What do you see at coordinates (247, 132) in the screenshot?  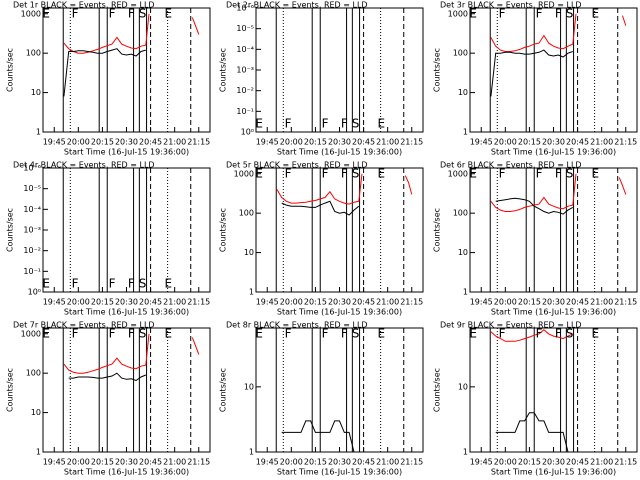 I see `y-tick-label: 10⁰` at bounding box center [247, 132].